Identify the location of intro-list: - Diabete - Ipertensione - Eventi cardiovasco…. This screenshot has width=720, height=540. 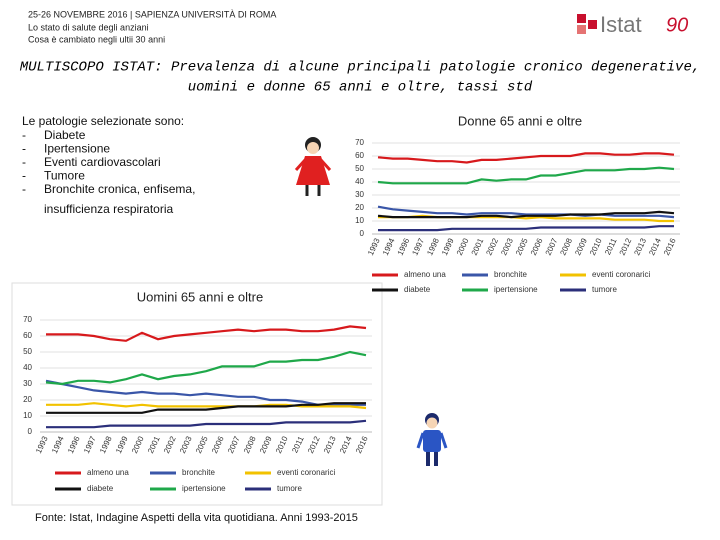
(108, 162).